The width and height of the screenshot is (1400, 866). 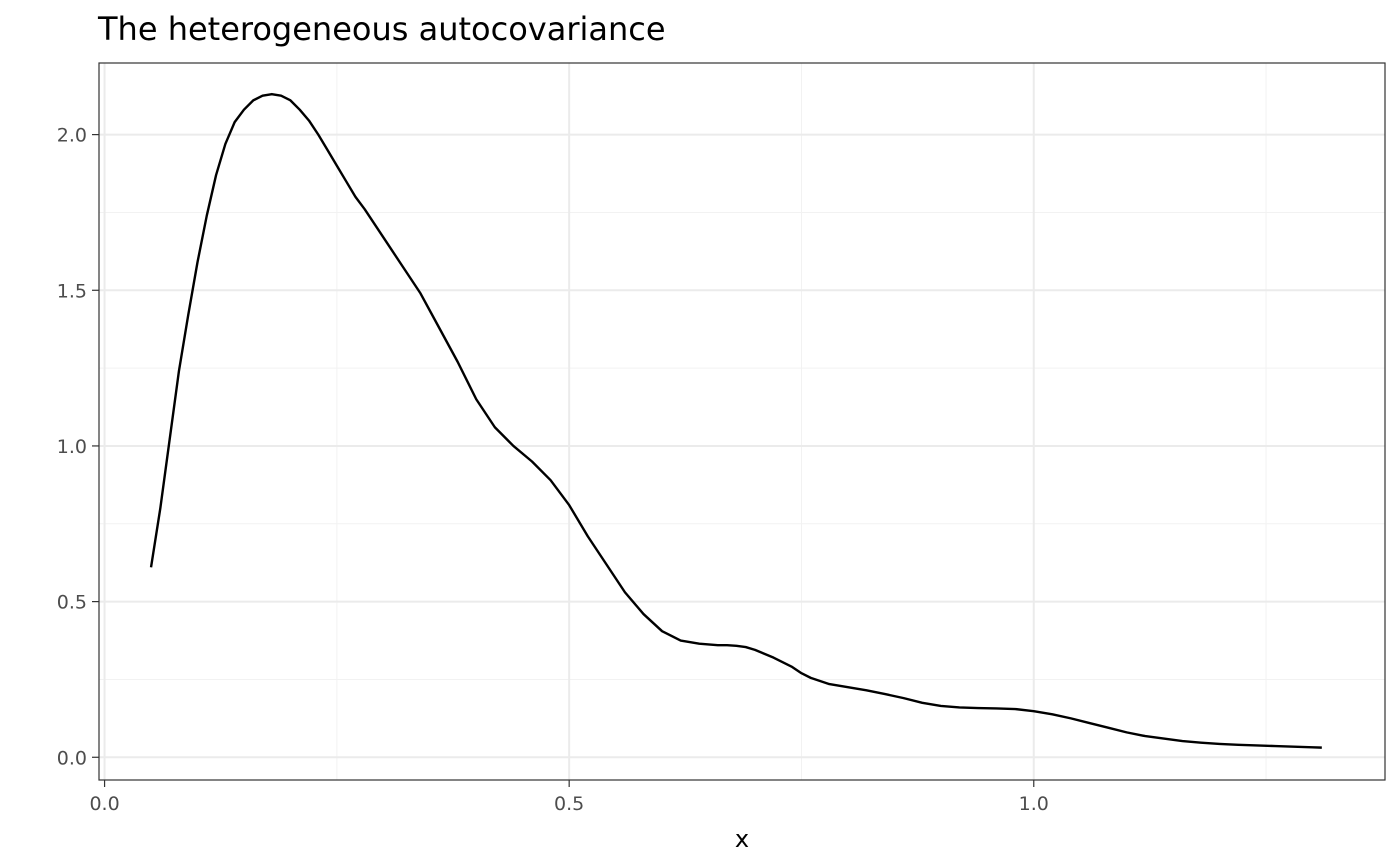 What do you see at coordinates (381, 29) in the screenshot?
I see `chart-title: The heterogeneous autocovariance` at bounding box center [381, 29].